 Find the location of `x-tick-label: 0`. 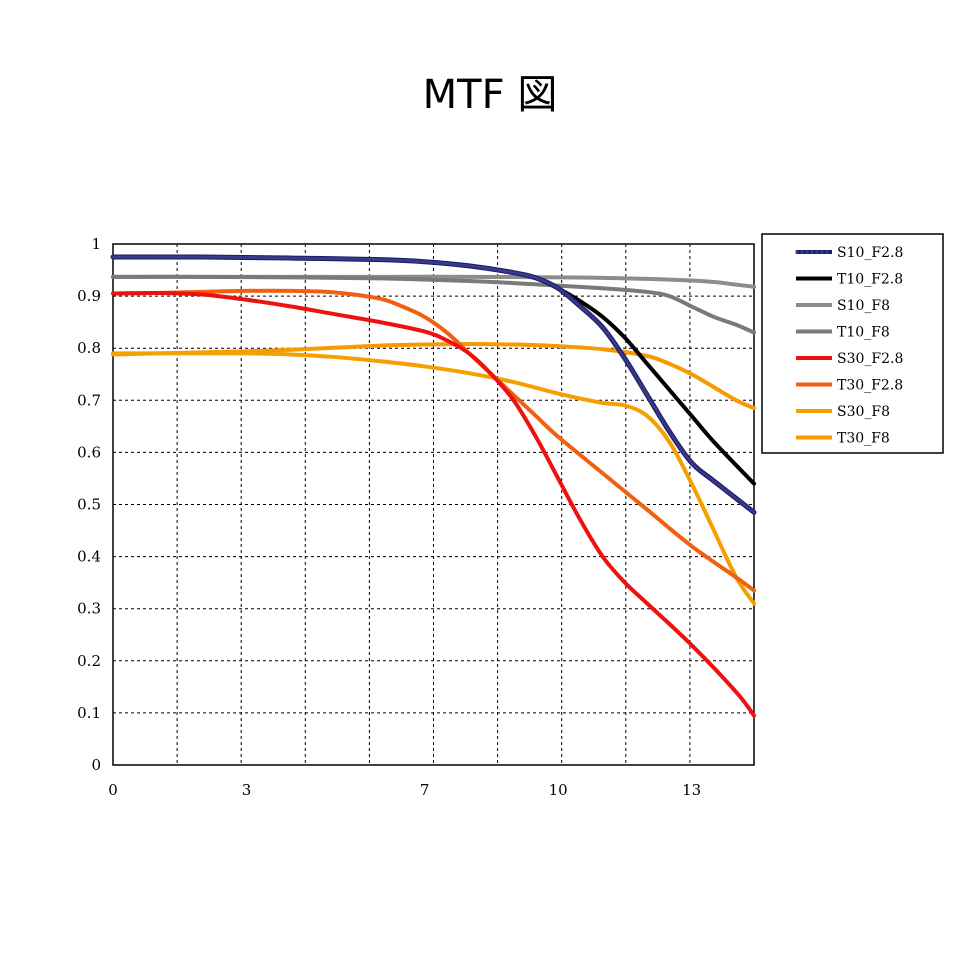

x-tick-label: 0 is located at coordinates (113, 790).